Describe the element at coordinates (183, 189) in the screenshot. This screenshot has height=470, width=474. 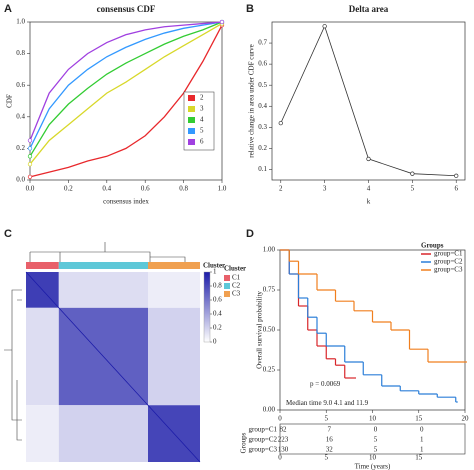
I see `x-tick-label: 0.8` at that location.